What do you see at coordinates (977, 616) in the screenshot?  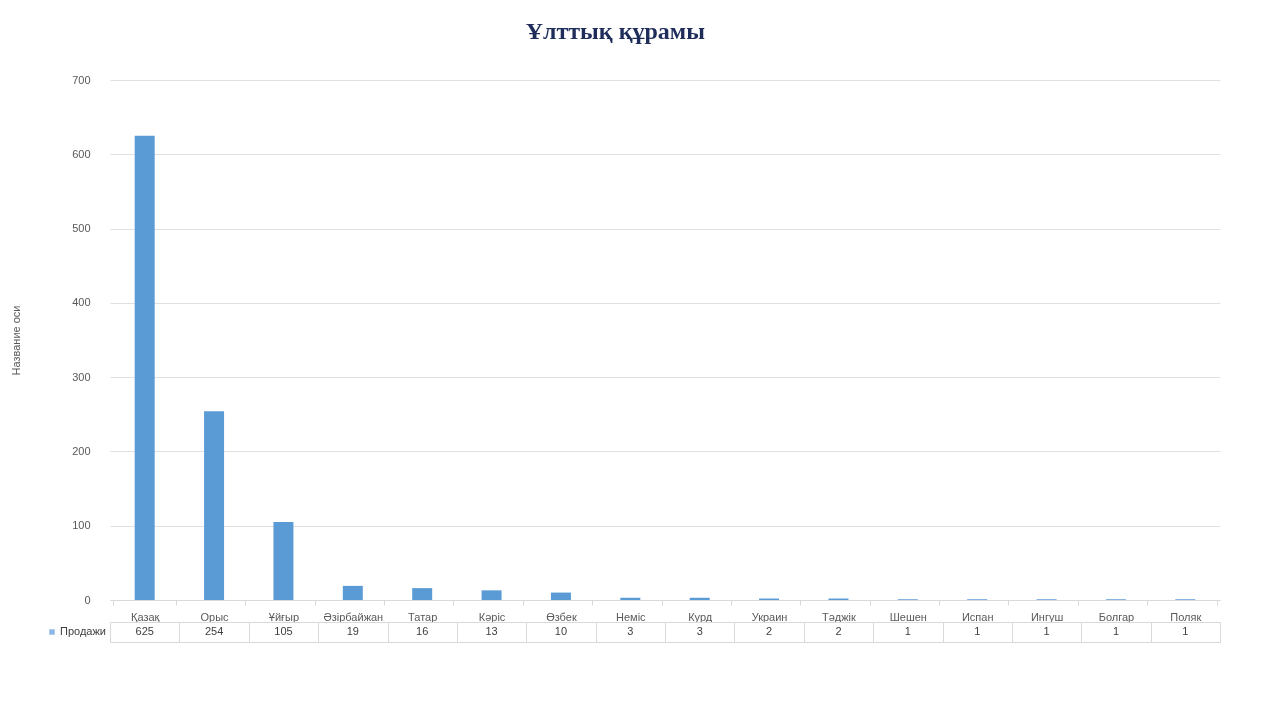 I see `x-tick-label: Испан` at bounding box center [977, 616].